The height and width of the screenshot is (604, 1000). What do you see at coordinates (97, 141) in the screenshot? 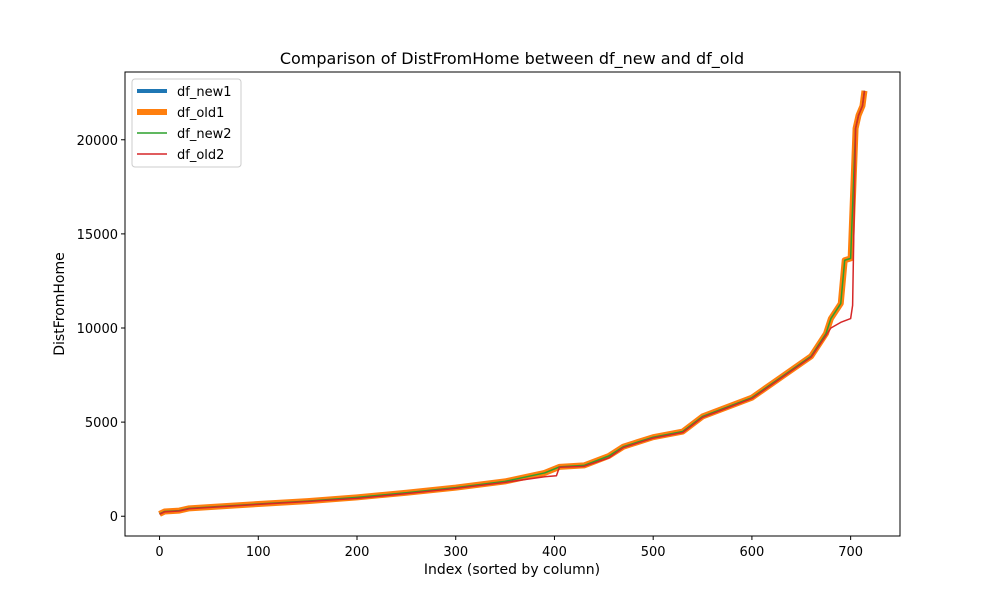
I see `y-tick-label: 20000` at bounding box center [97, 141].